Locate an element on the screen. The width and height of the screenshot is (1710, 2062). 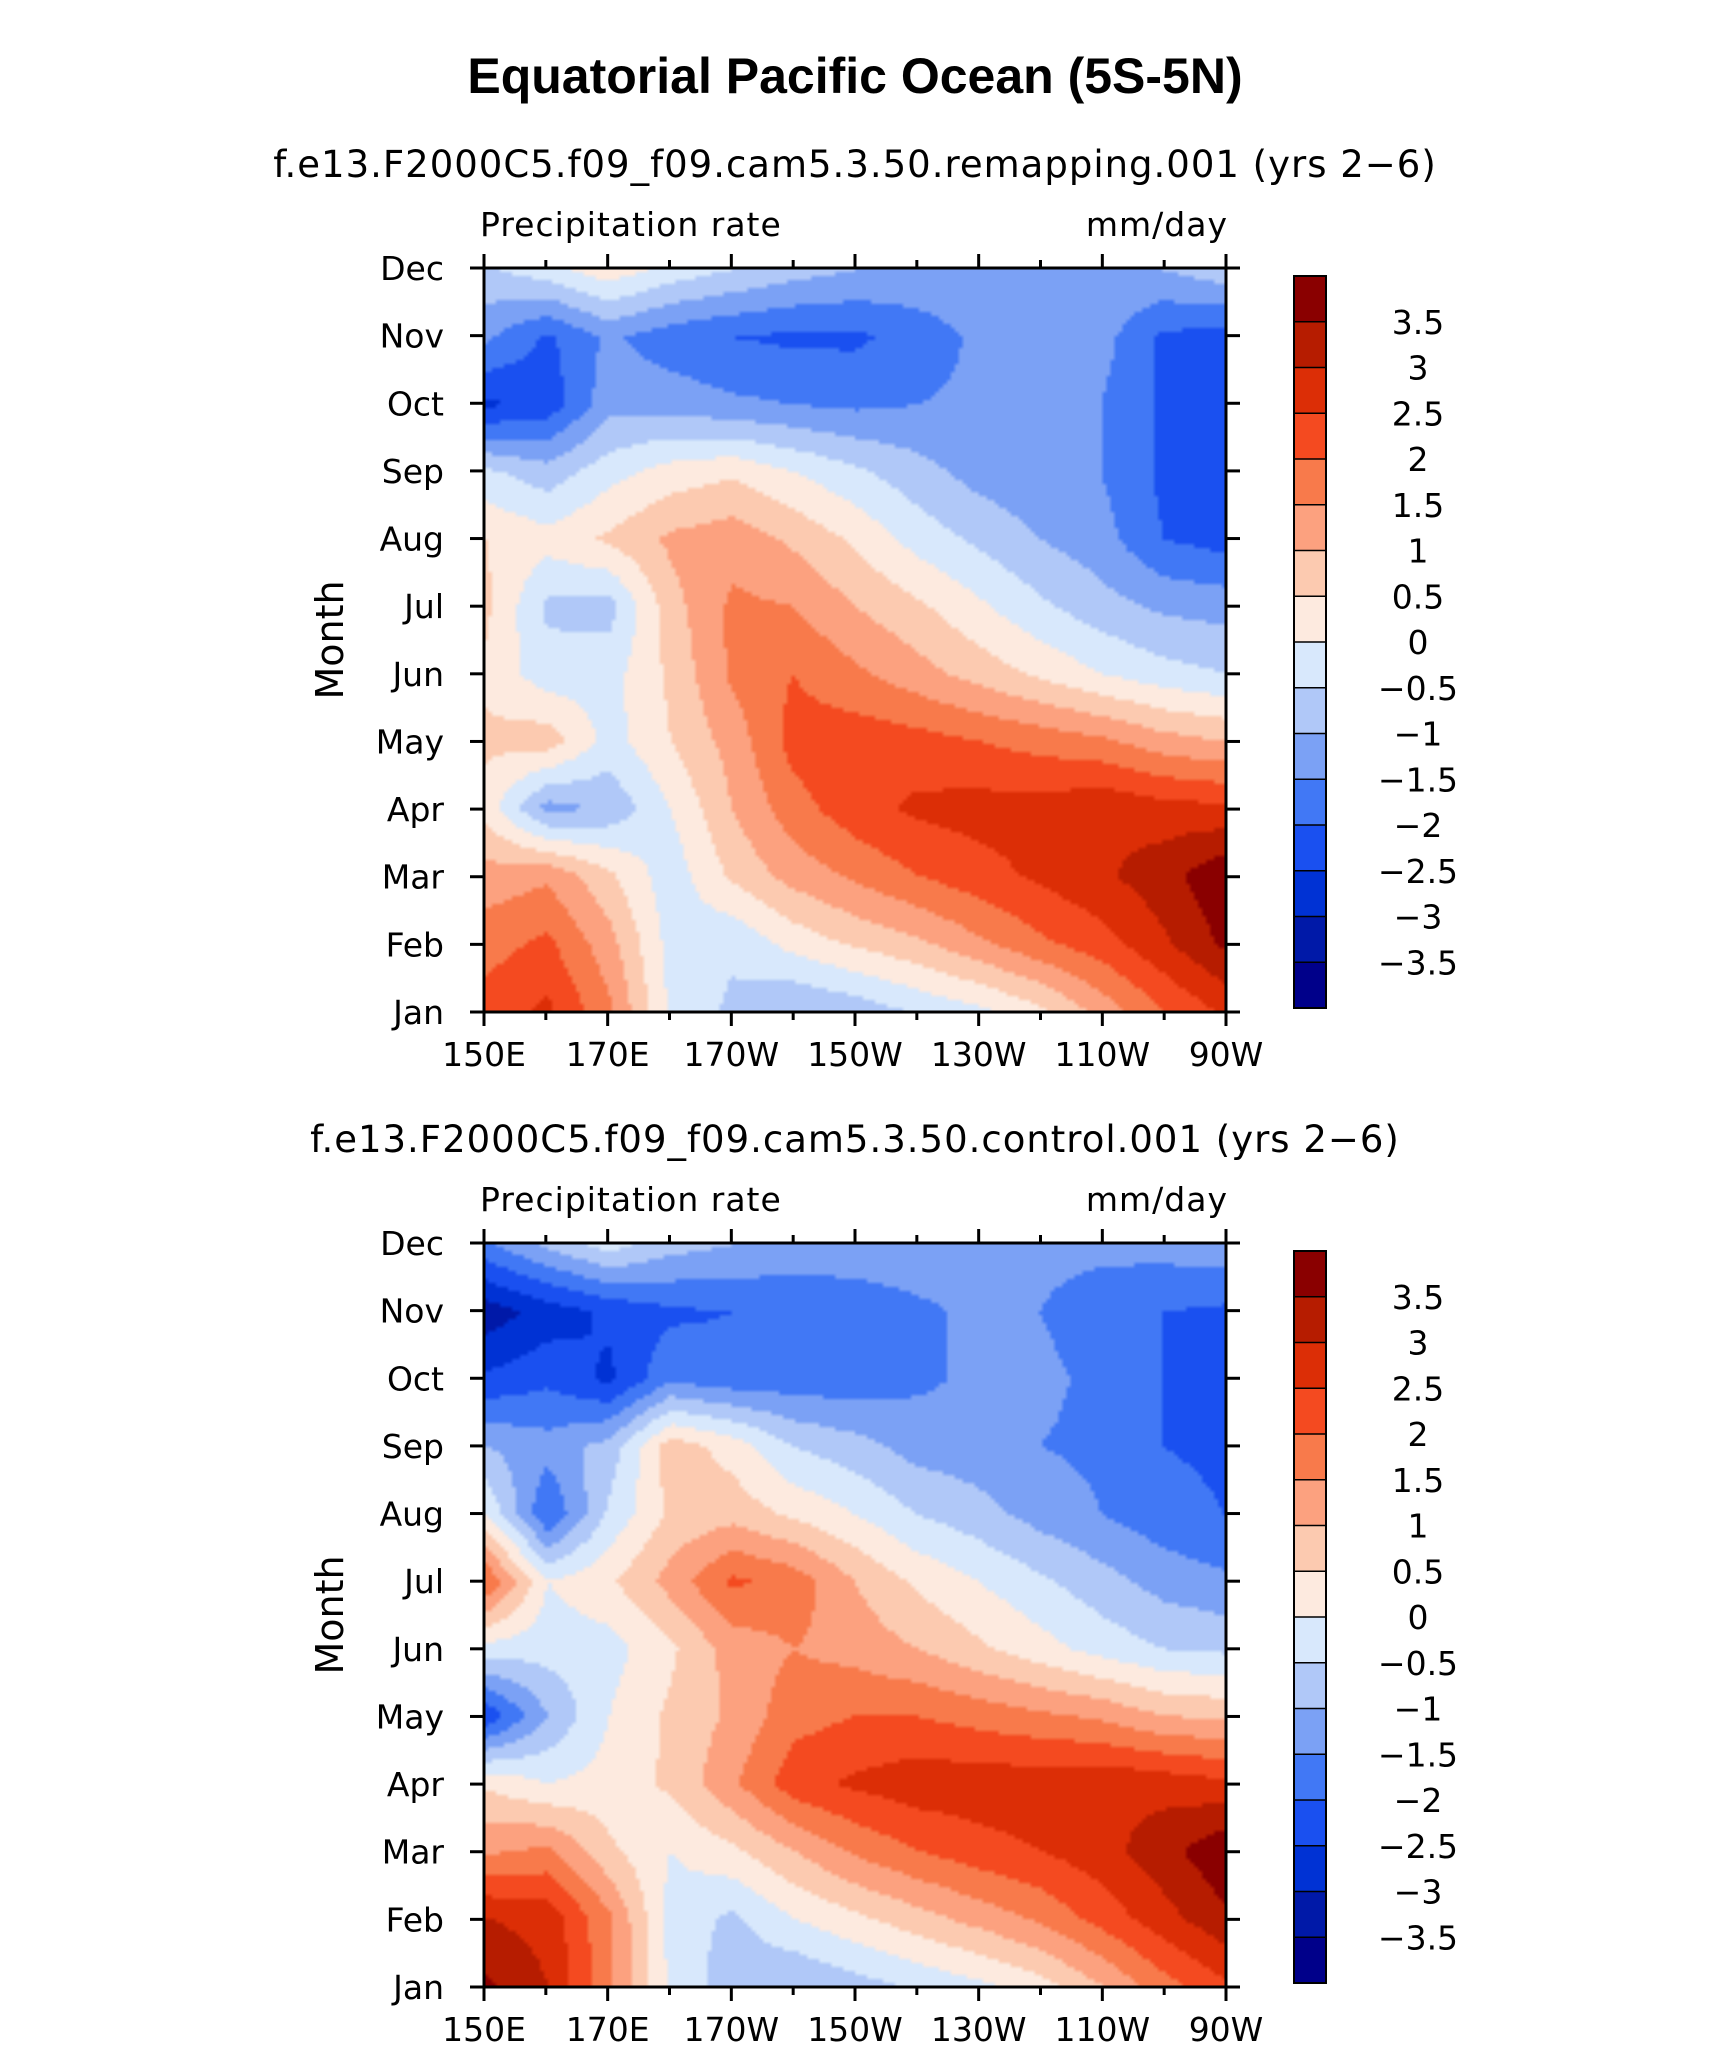
y-tick-label: Apr is located at coordinates (416, 1784).